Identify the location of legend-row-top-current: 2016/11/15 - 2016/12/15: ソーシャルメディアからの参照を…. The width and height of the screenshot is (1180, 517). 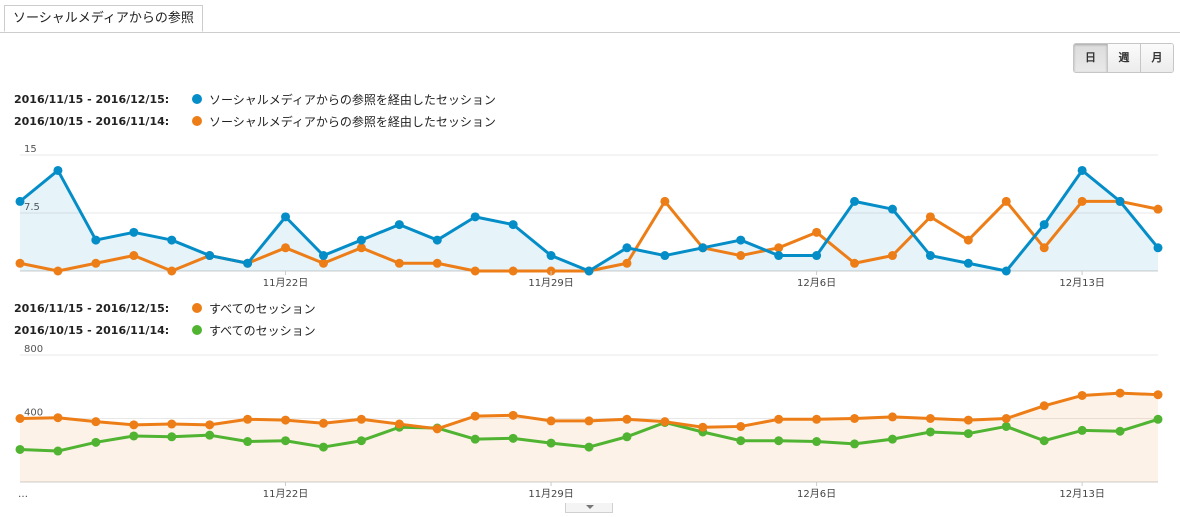
(255, 99).